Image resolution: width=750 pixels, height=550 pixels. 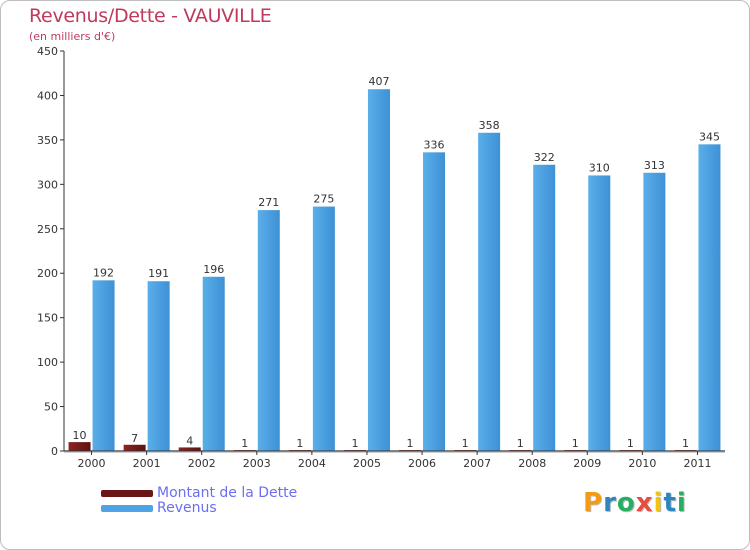 I want to click on legend-label-debt: Montant de la Dette, so click(x=227, y=493).